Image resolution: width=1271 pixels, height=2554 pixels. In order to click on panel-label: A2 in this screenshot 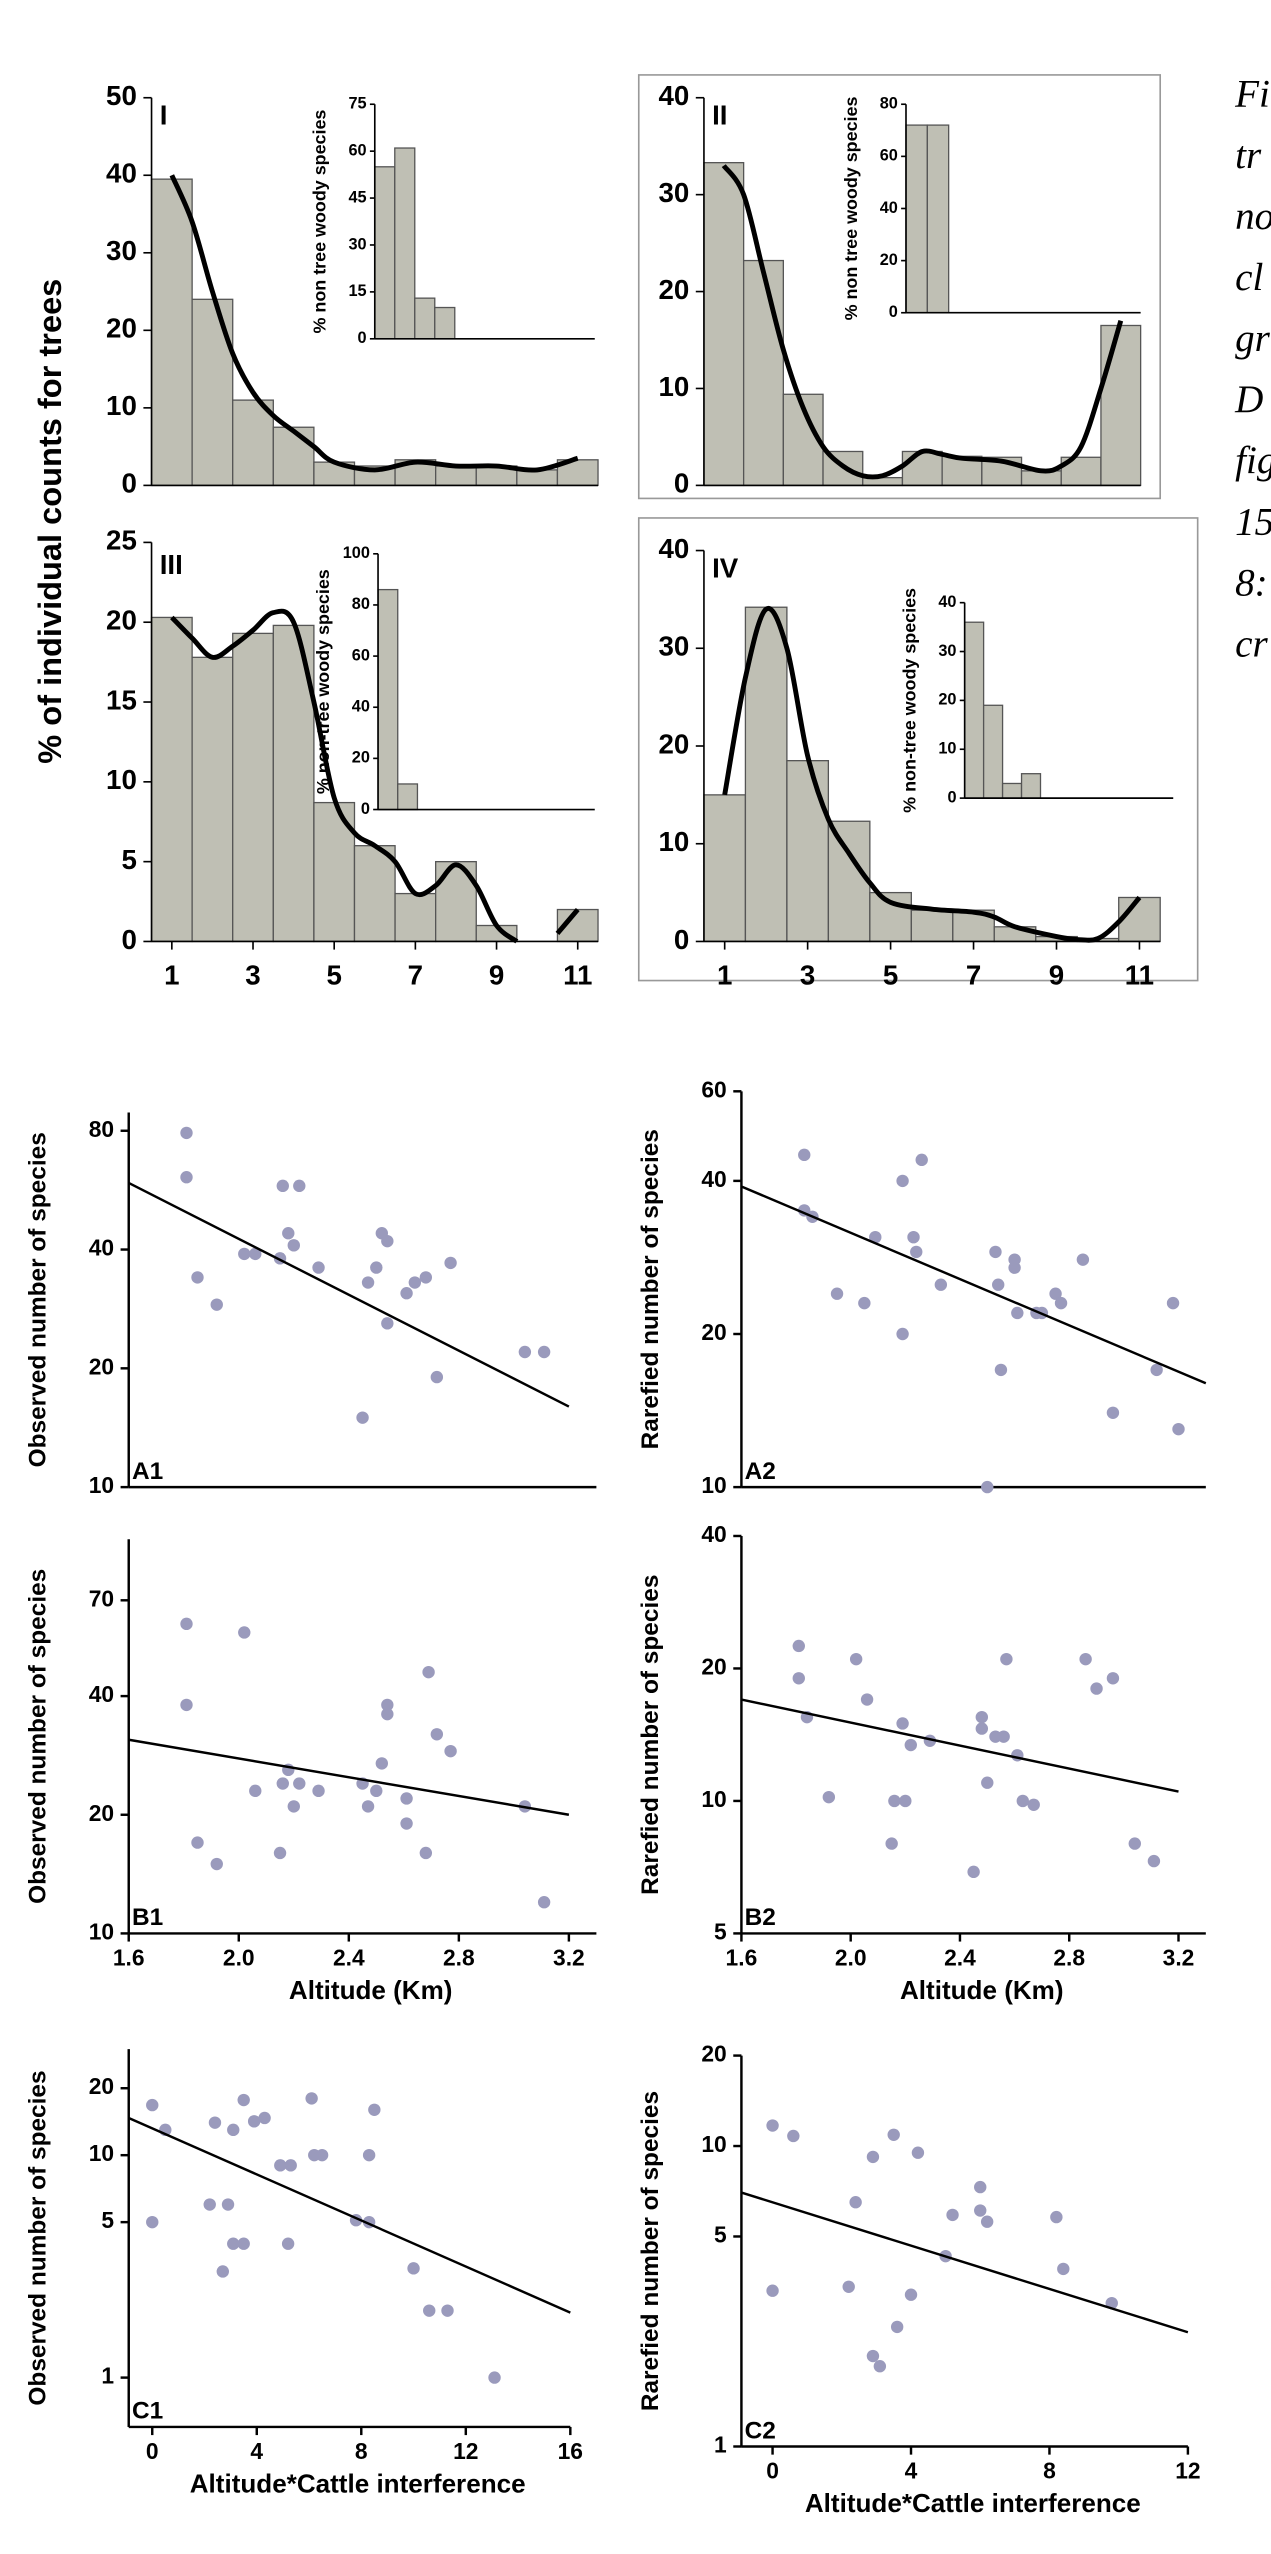, I will do `click(760, 1471)`.